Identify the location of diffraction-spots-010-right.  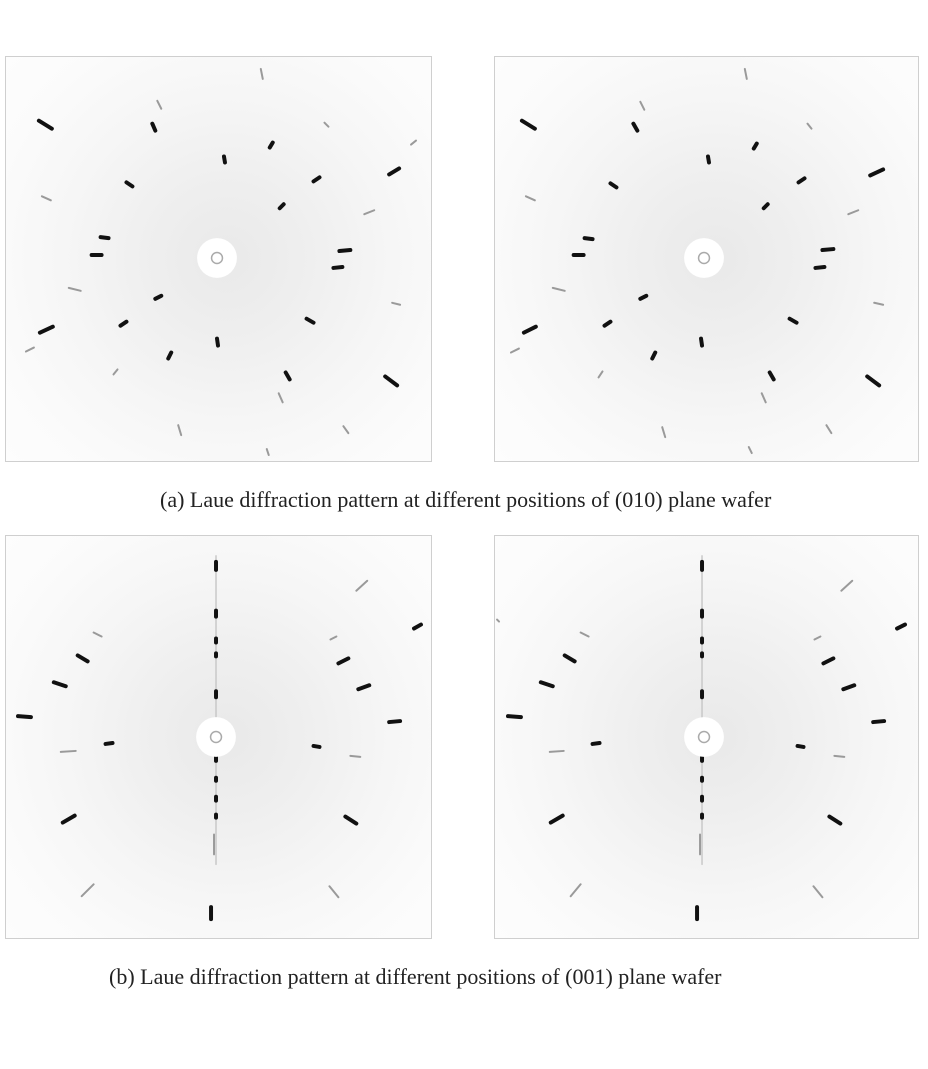
(697, 261).